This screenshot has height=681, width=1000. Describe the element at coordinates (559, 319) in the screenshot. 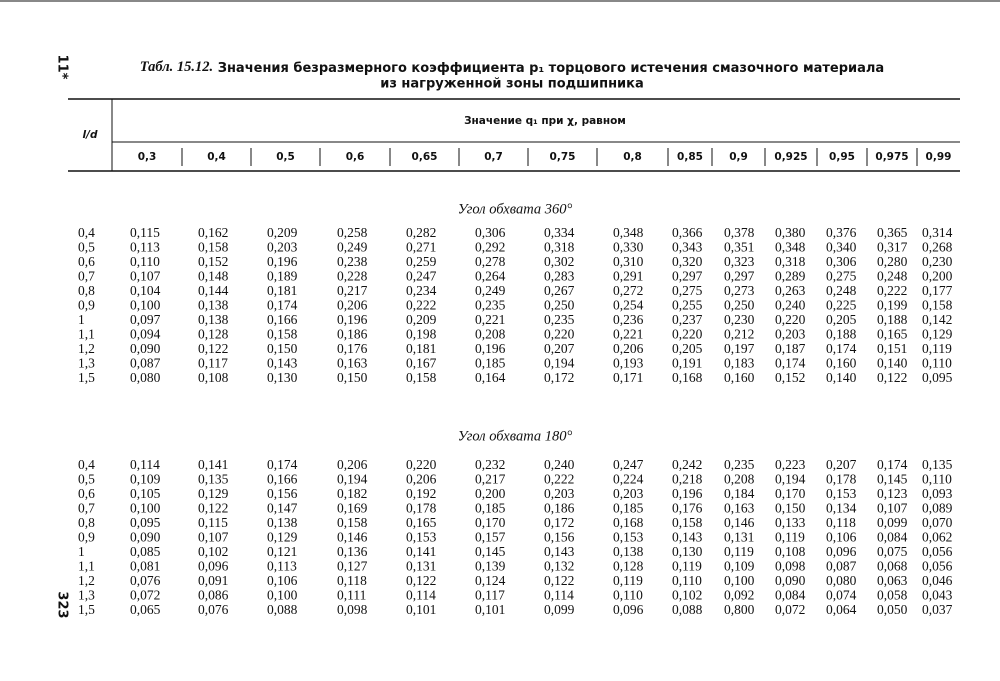

I see `cell-value: 0,235` at that location.